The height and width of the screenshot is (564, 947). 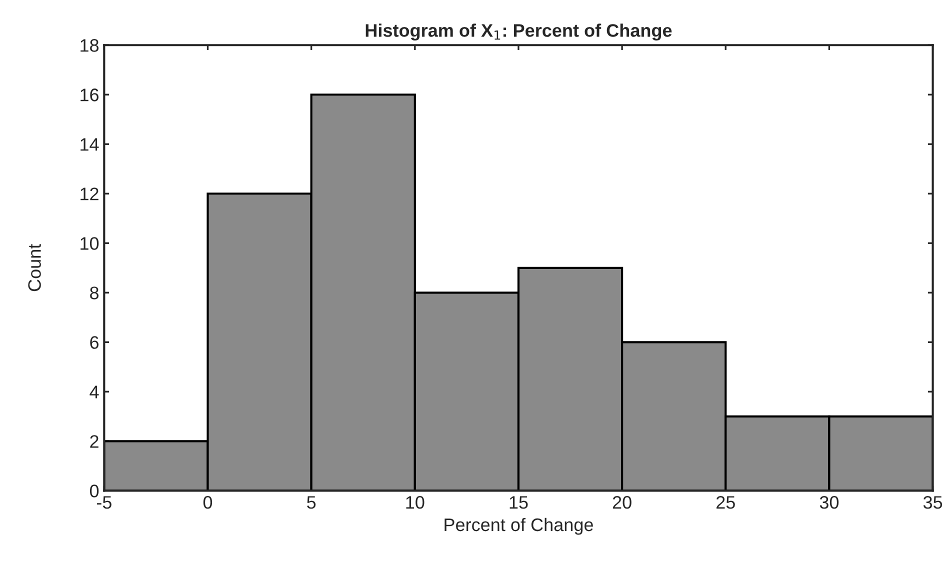 What do you see at coordinates (89, 243) in the screenshot?
I see `y-tick-label: 10` at bounding box center [89, 243].